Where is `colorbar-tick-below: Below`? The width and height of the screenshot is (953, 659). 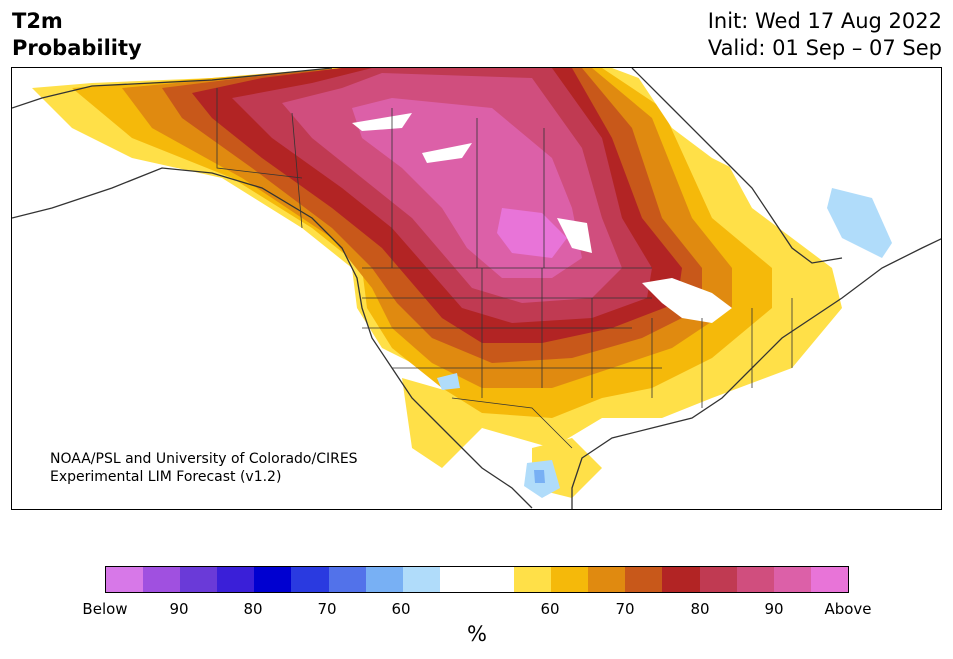 colorbar-tick-below: Below is located at coordinates (105, 609).